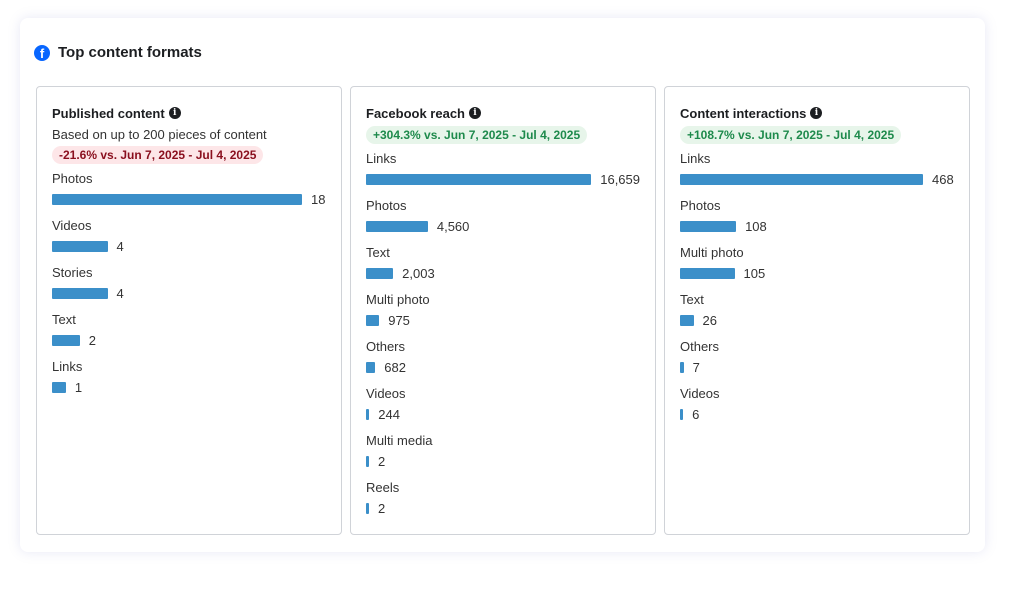  Describe the element at coordinates (503, 264) in the screenshot. I see `bar-row: Text 2,003` at that location.